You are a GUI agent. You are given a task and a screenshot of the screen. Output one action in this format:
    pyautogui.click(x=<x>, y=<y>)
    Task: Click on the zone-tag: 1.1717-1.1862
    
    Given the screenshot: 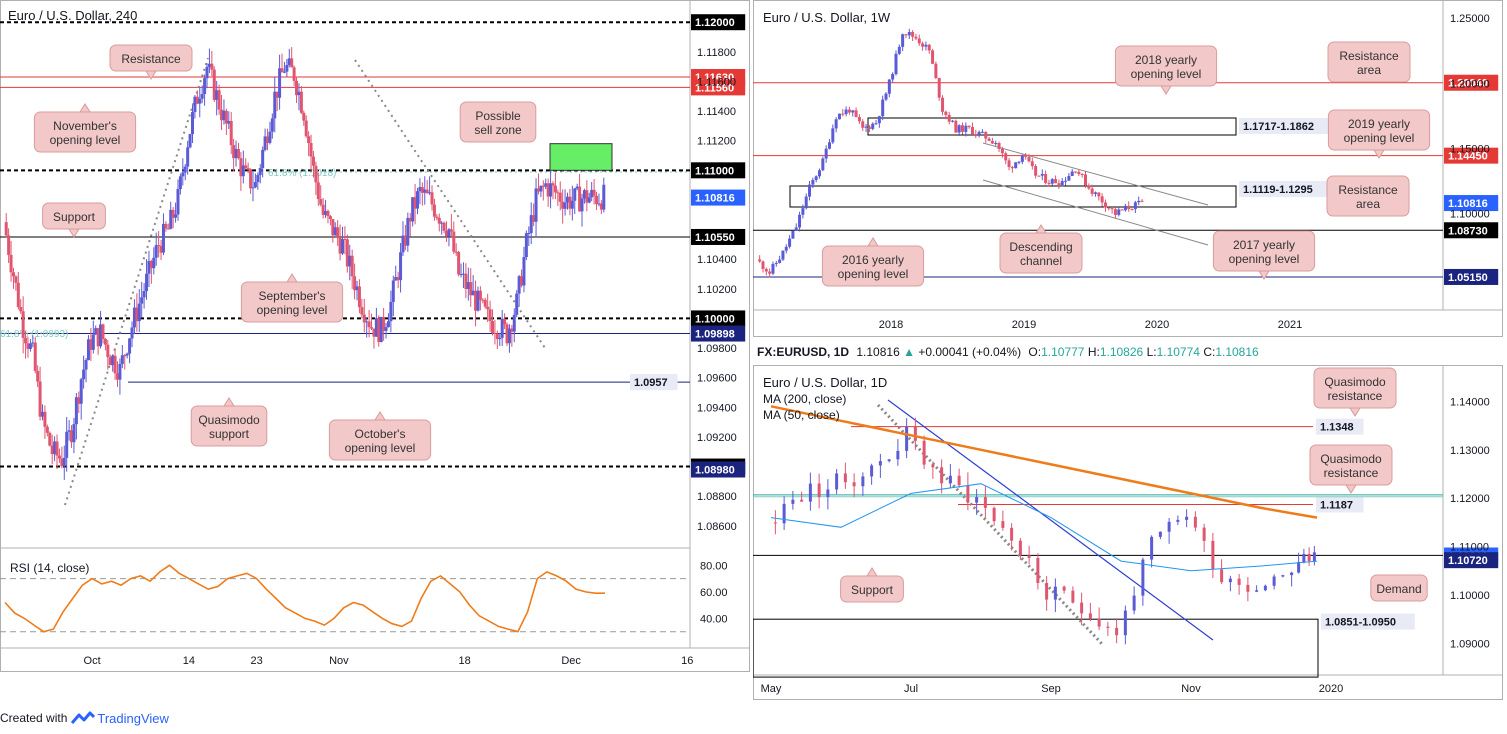 What is the action you would take?
    pyautogui.click(x=1278, y=127)
    